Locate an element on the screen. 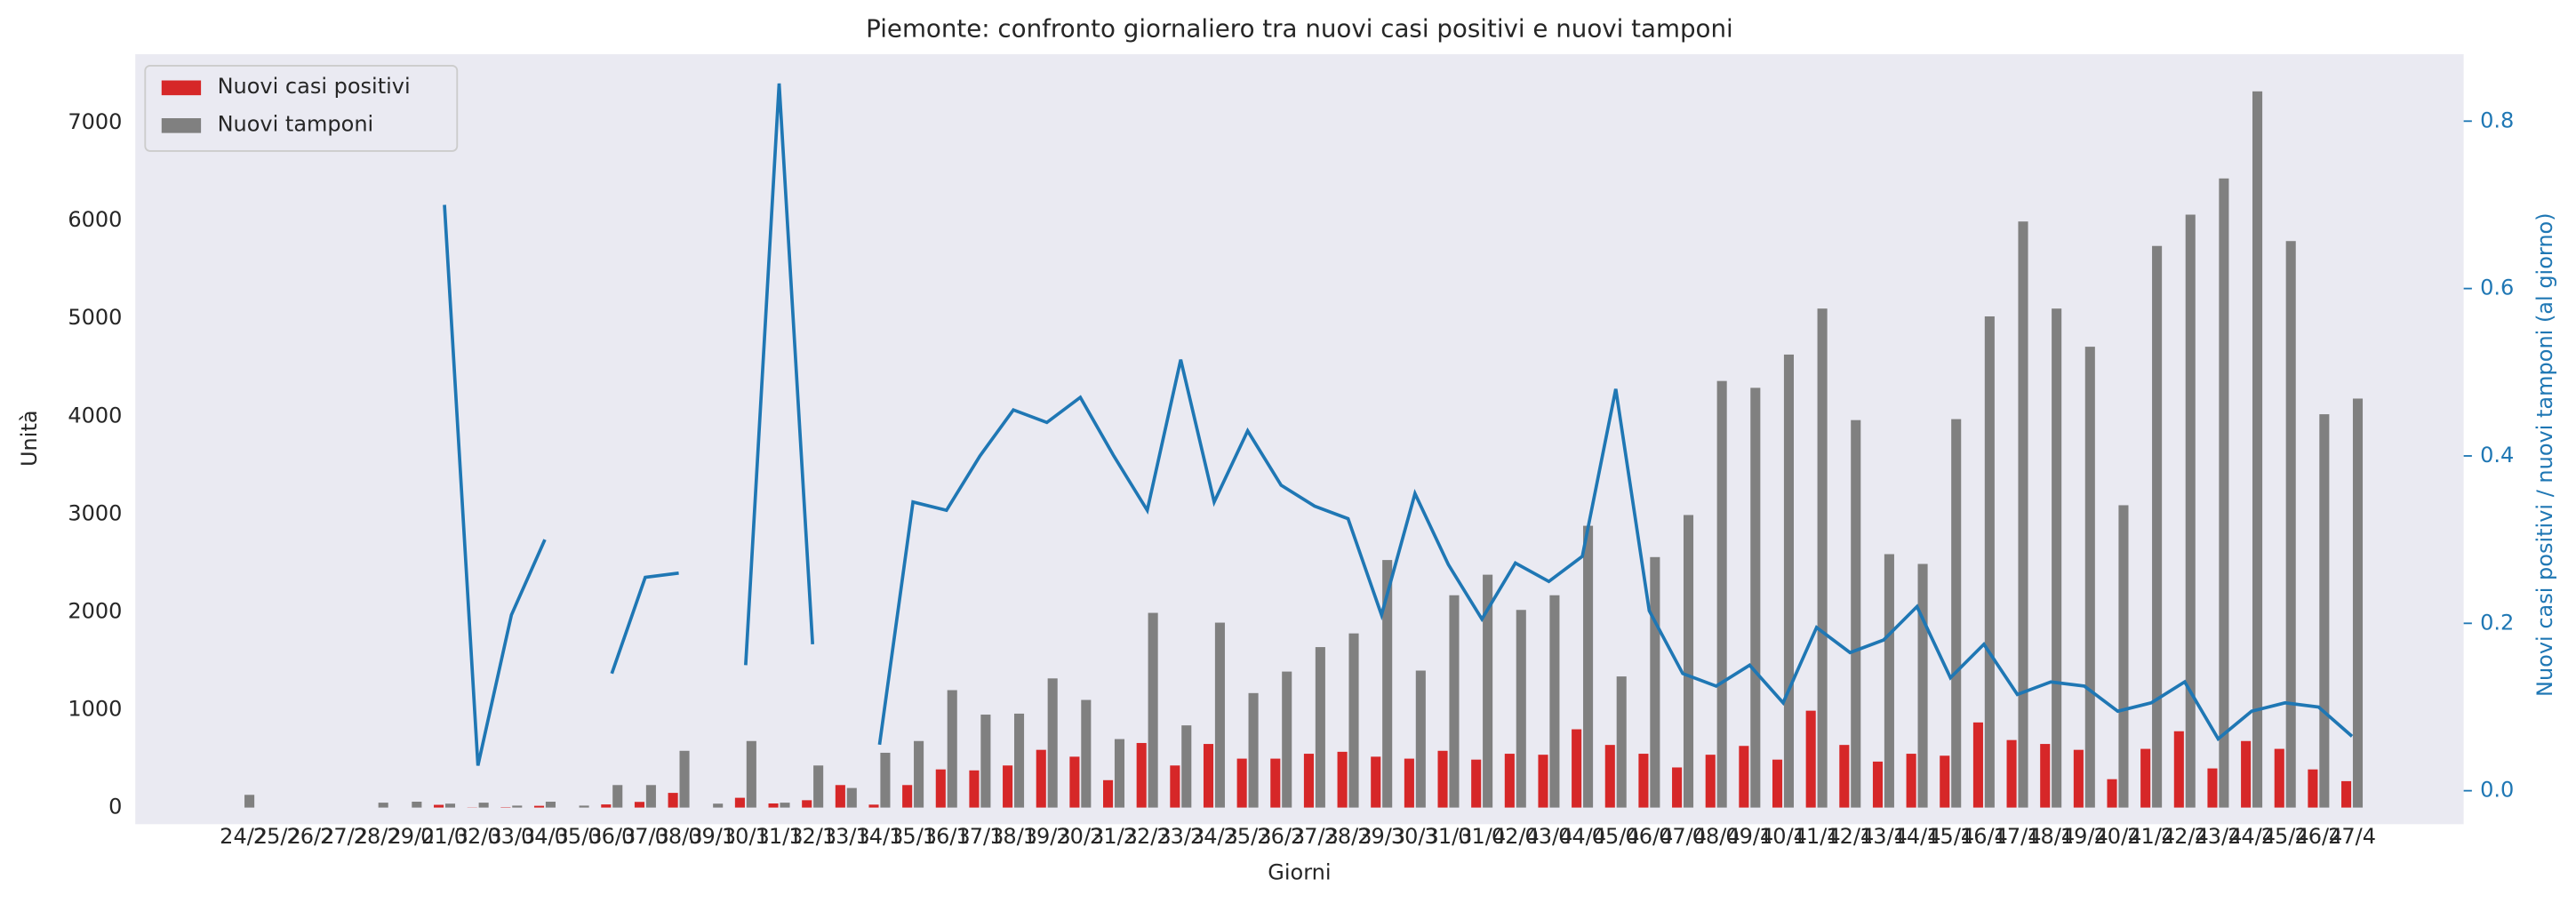 The image size is (2576, 903). x-tick-label: 03/4 is located at coordinates (1548, 836).